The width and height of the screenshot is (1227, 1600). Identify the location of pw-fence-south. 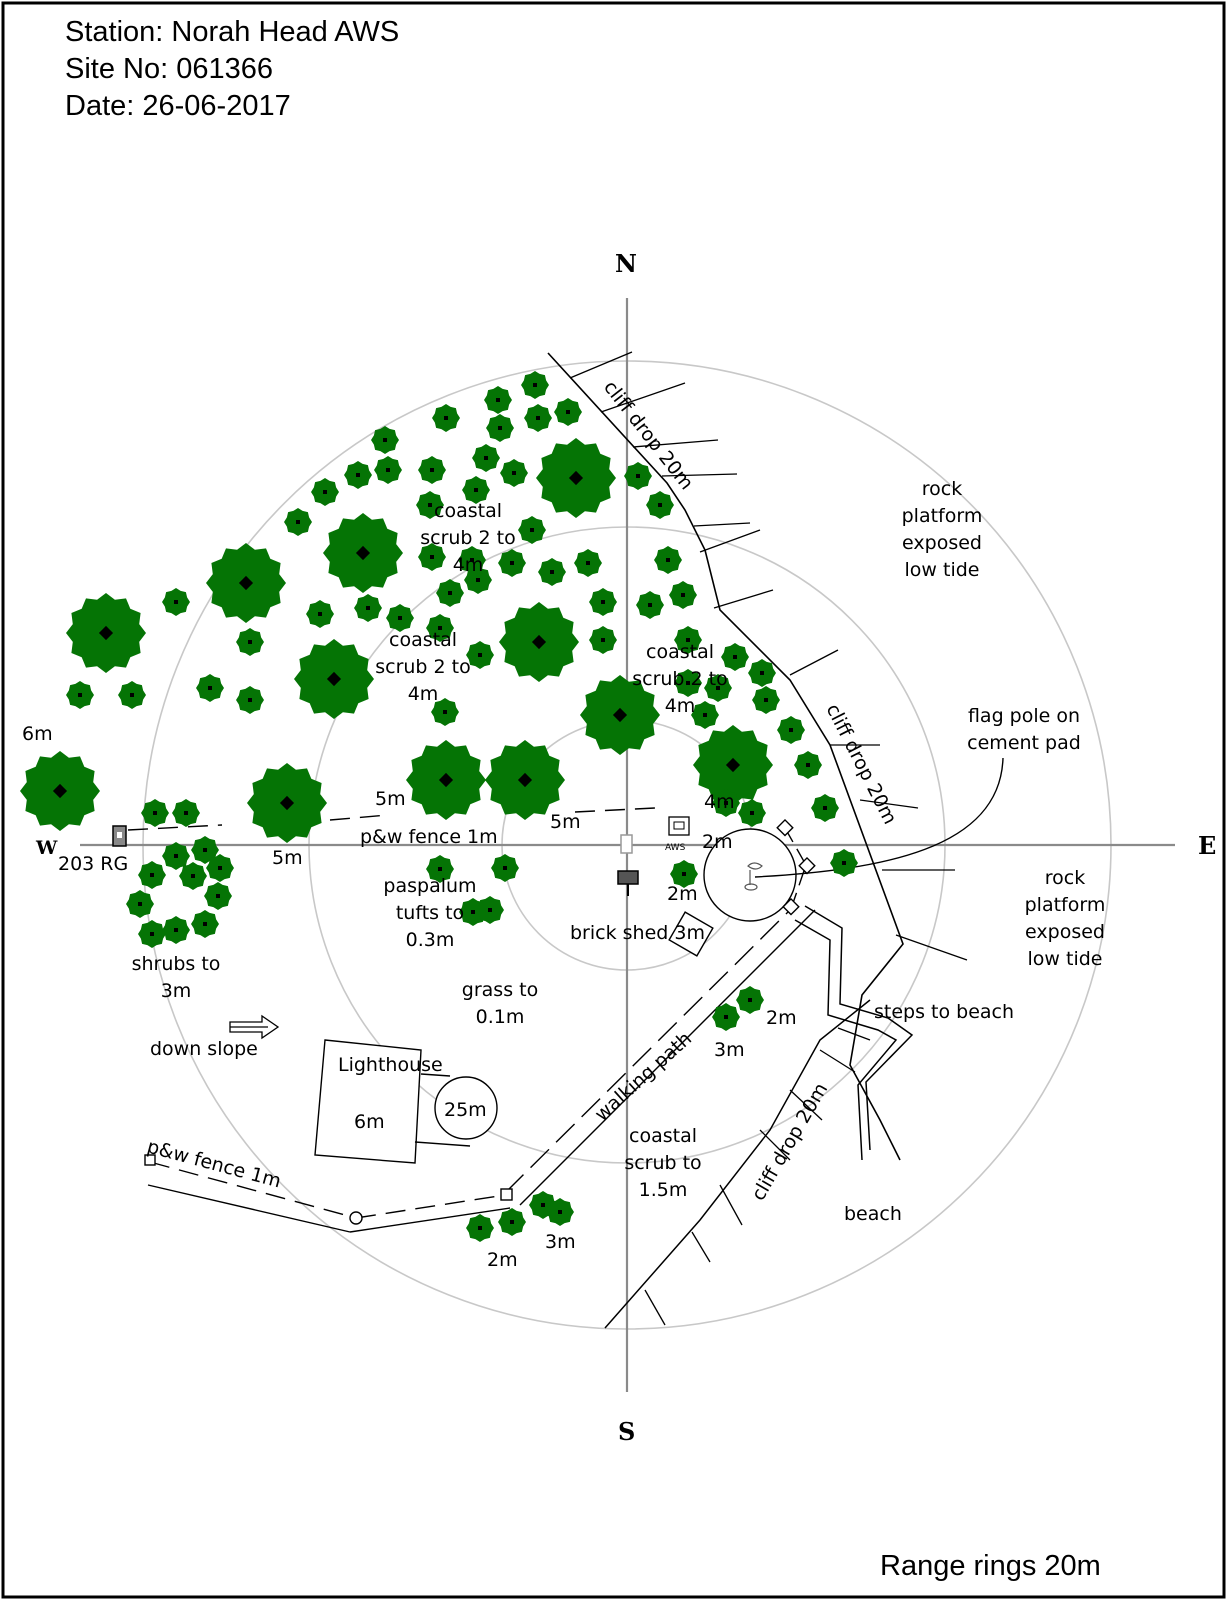
(328, 1193).